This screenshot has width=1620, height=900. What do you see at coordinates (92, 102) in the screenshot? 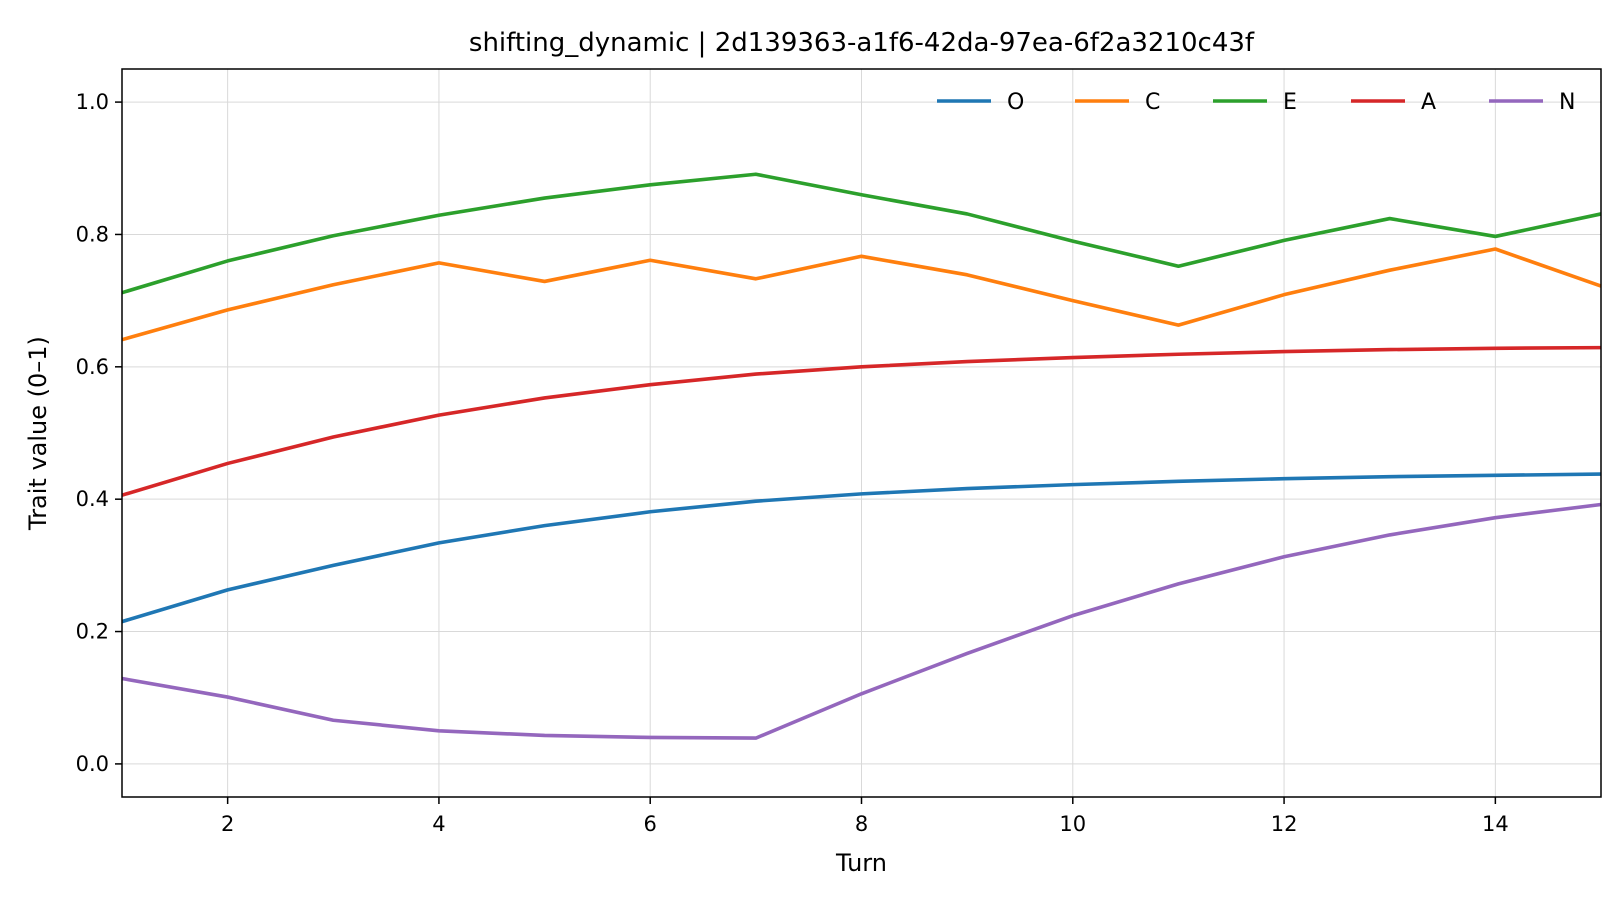
I see `y-tick-label: 1.0` at bounding box center [92, 102].